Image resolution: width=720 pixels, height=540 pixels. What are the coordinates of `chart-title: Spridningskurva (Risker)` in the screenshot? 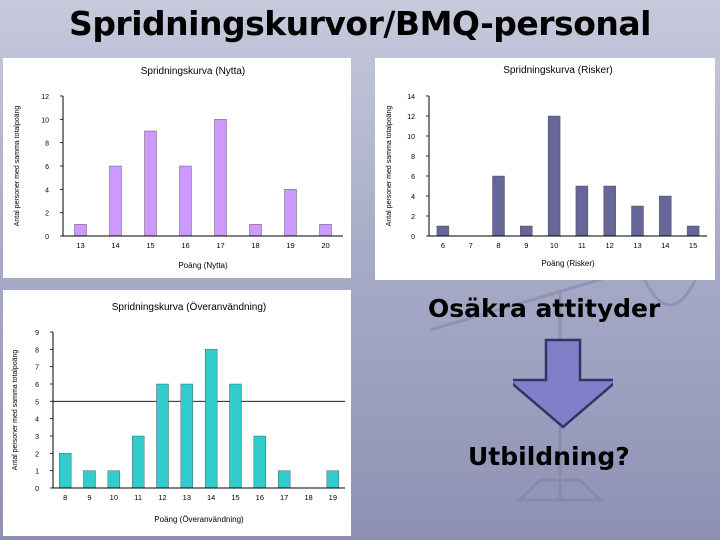 It's located at (557, 70).